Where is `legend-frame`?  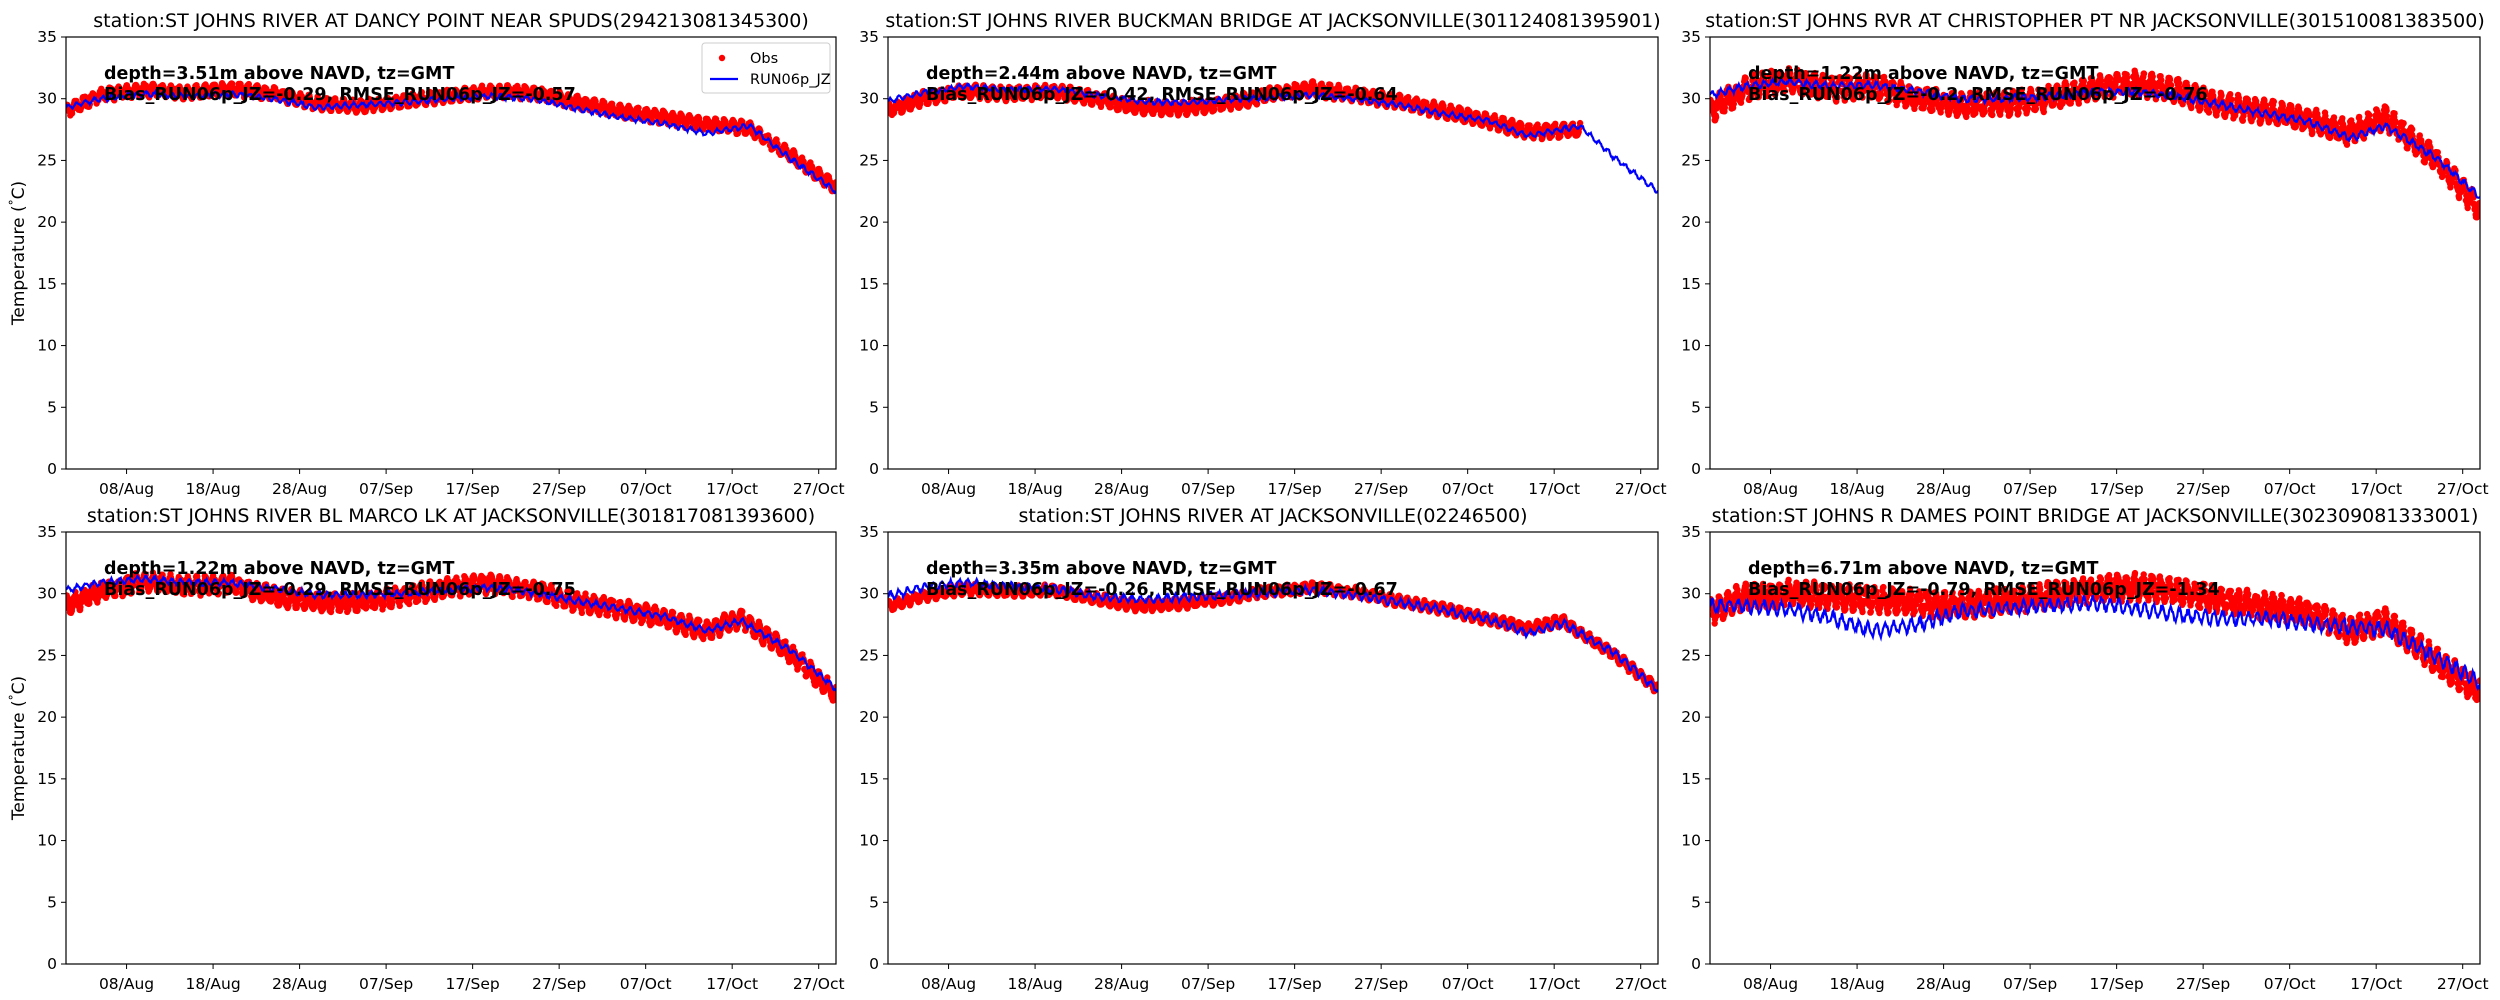 legend-frame is located at coordinates (766, 68).